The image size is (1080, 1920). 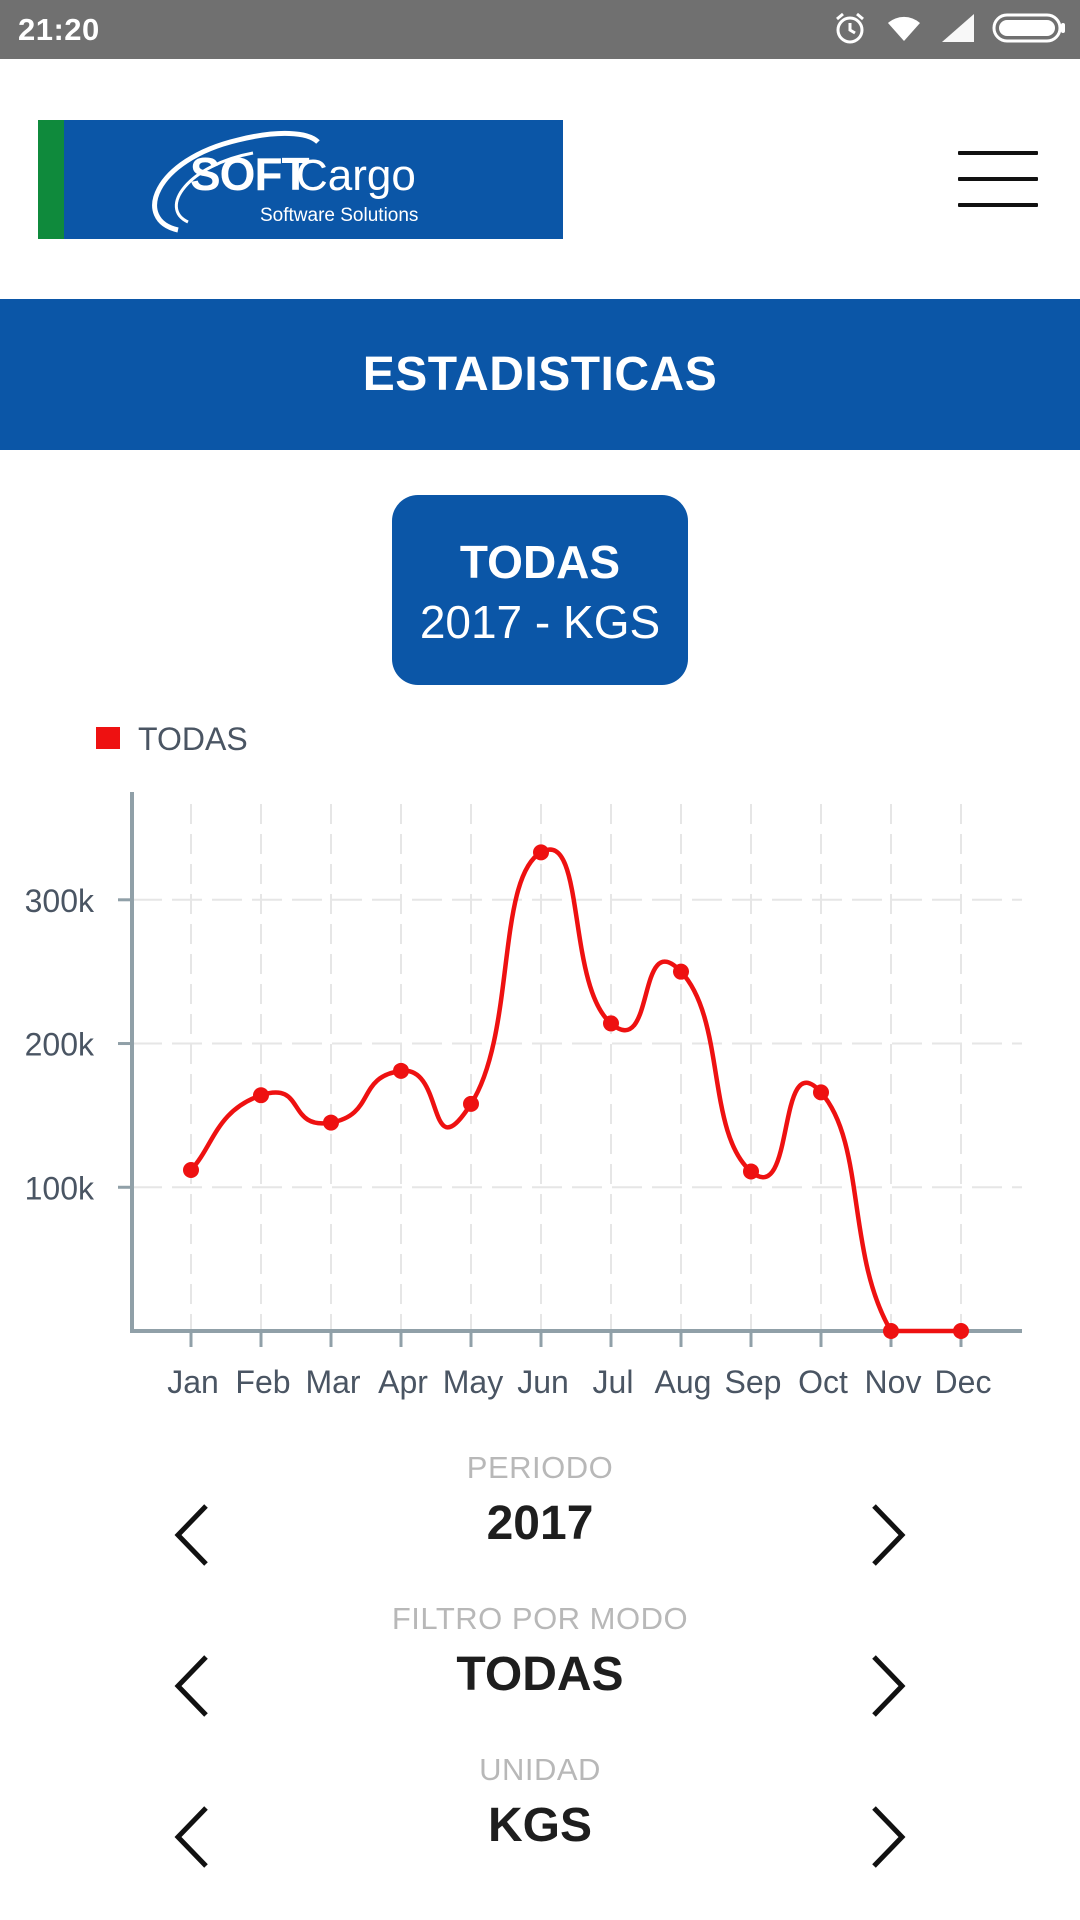 What do you see at coordinates (108, 738) in the screenshot?
I see `legend-swatch` at bounding box center [108, 738].